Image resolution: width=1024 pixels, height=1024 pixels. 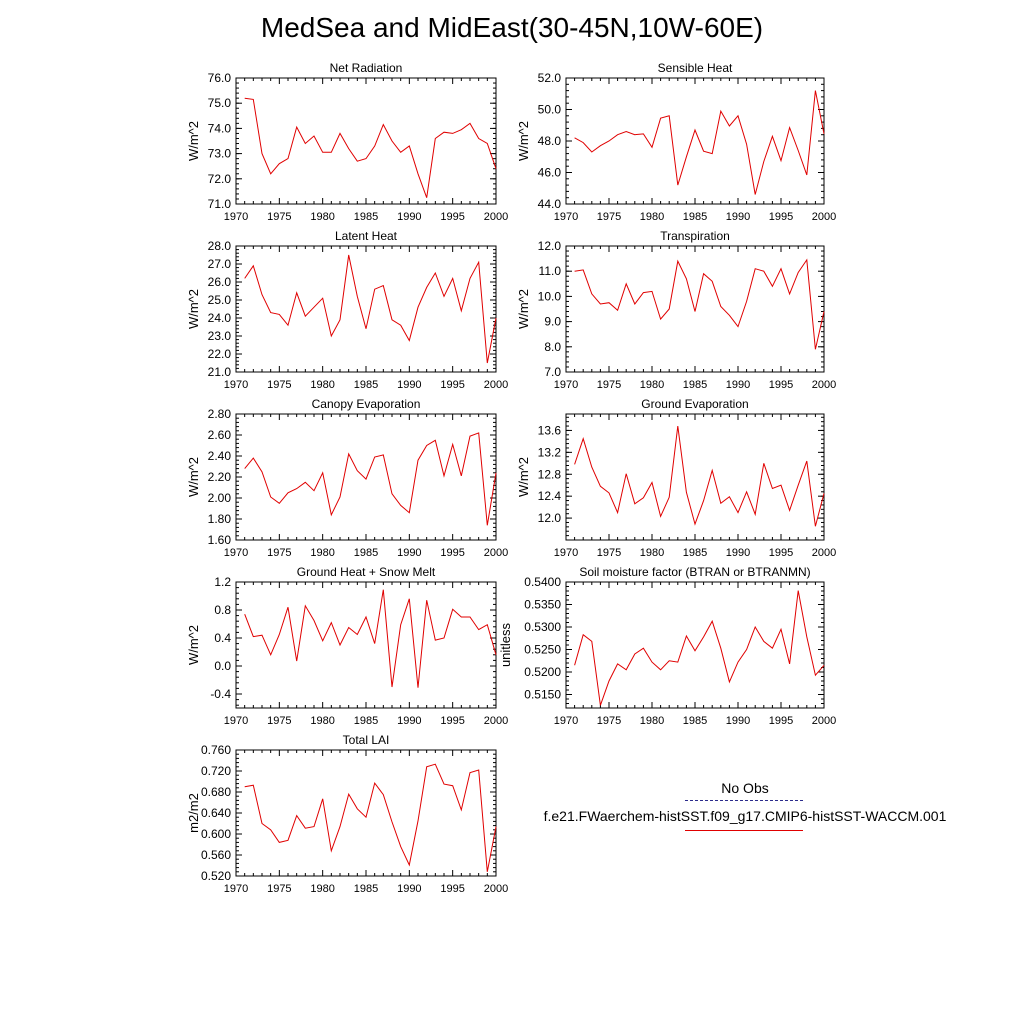 What do you see at coordinates (220, 435) in the screenshot?
I see `y-tick-label: 2.60` at bounding box center [220, 435].